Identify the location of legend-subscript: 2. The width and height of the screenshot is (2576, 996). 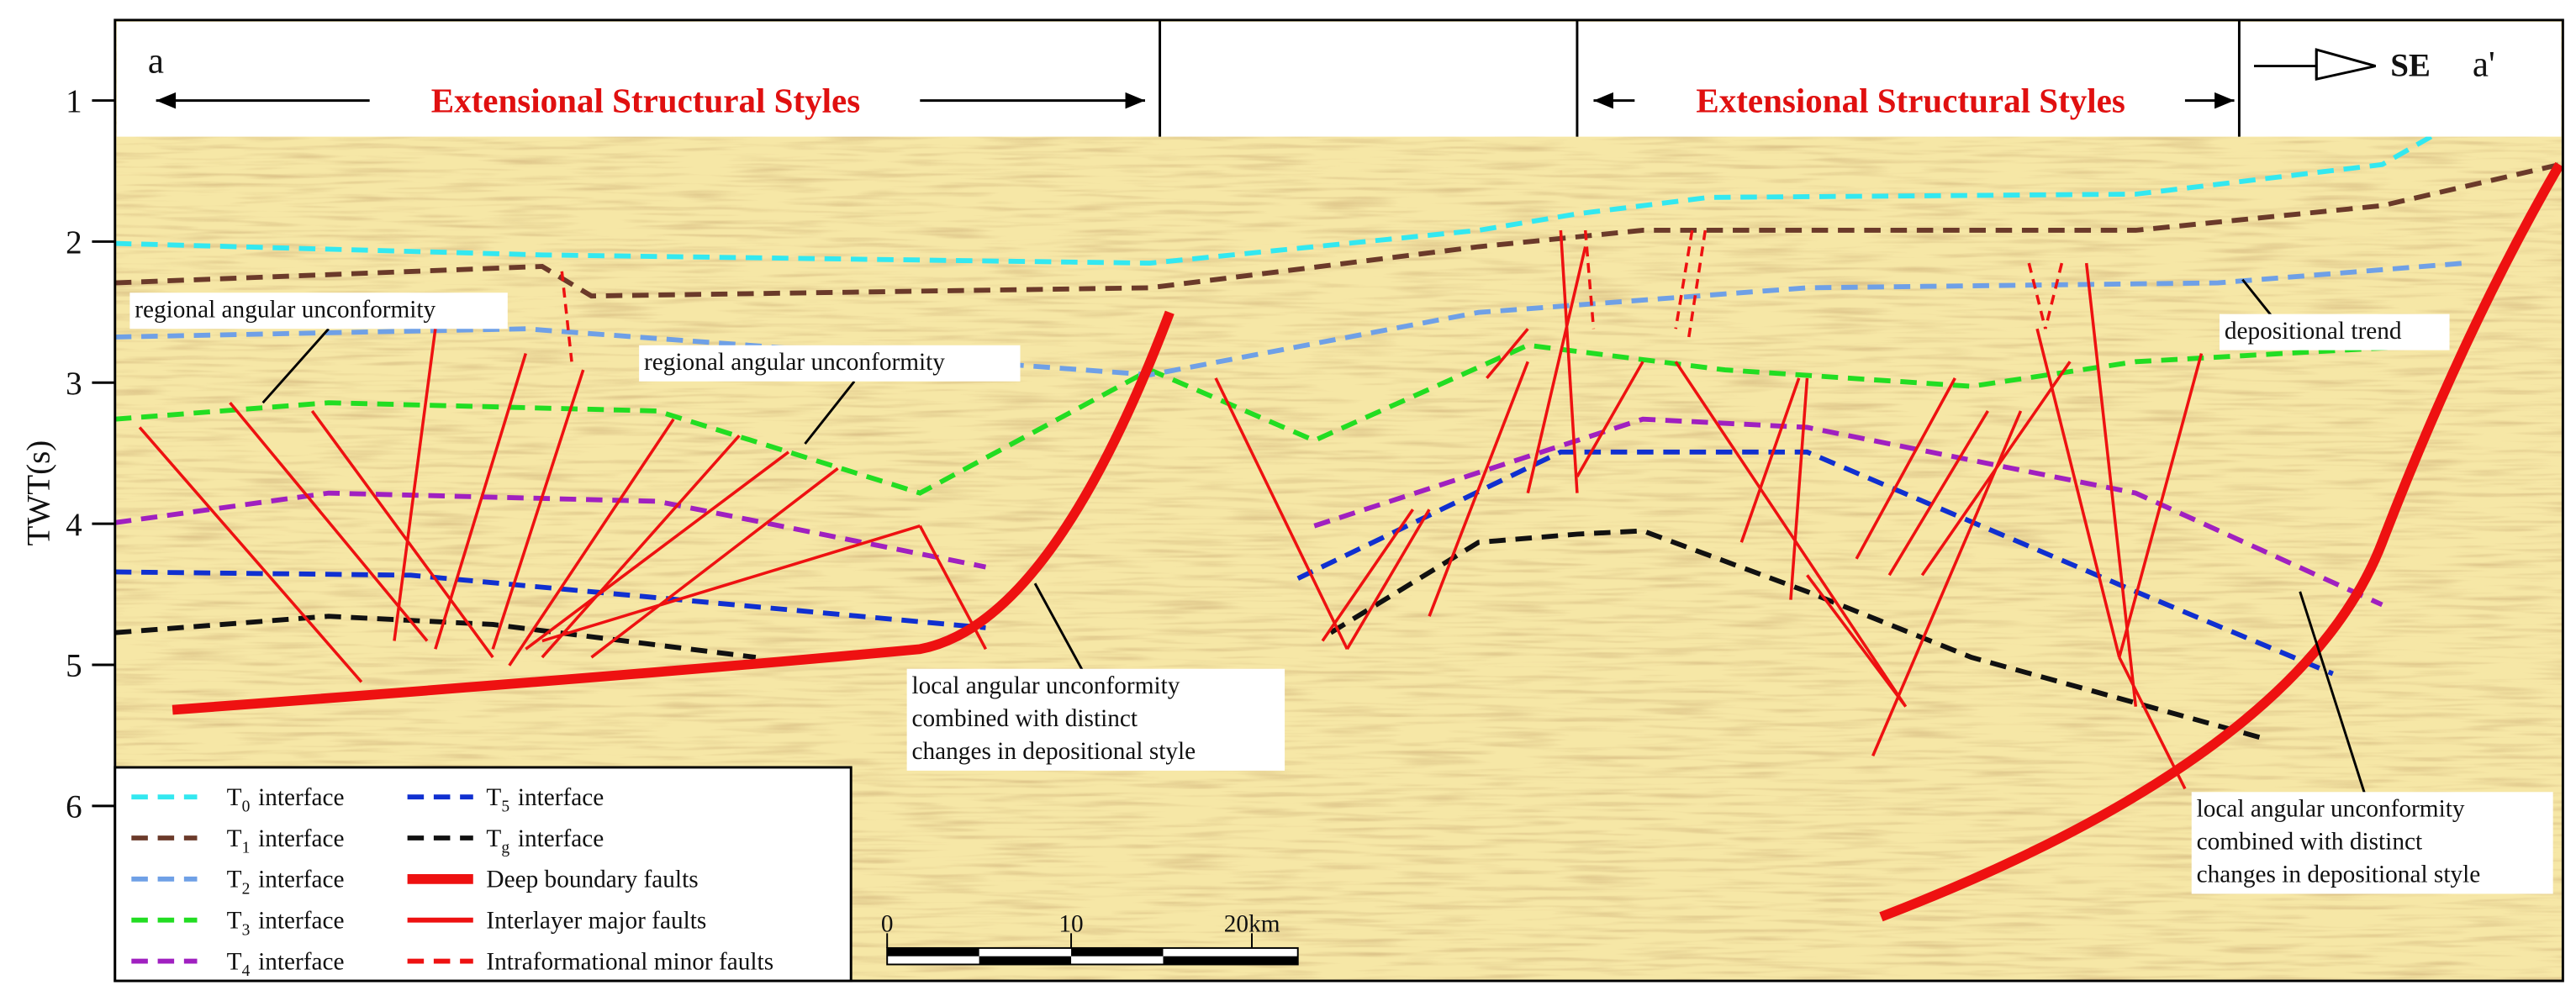
(246, 889).